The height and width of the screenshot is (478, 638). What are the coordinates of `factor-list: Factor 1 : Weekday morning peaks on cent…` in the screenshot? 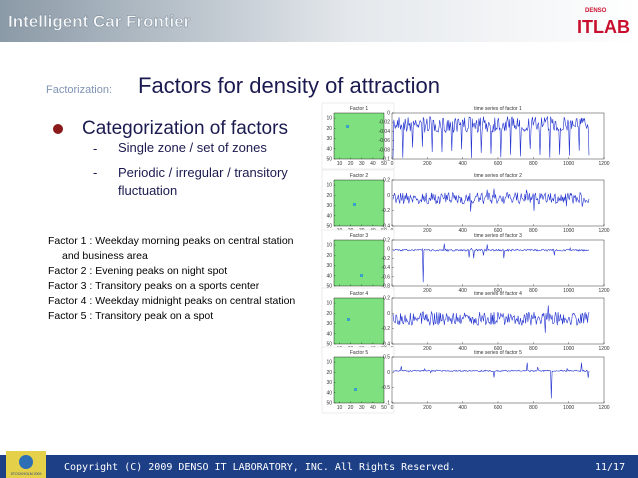 It's located at (179, 279).